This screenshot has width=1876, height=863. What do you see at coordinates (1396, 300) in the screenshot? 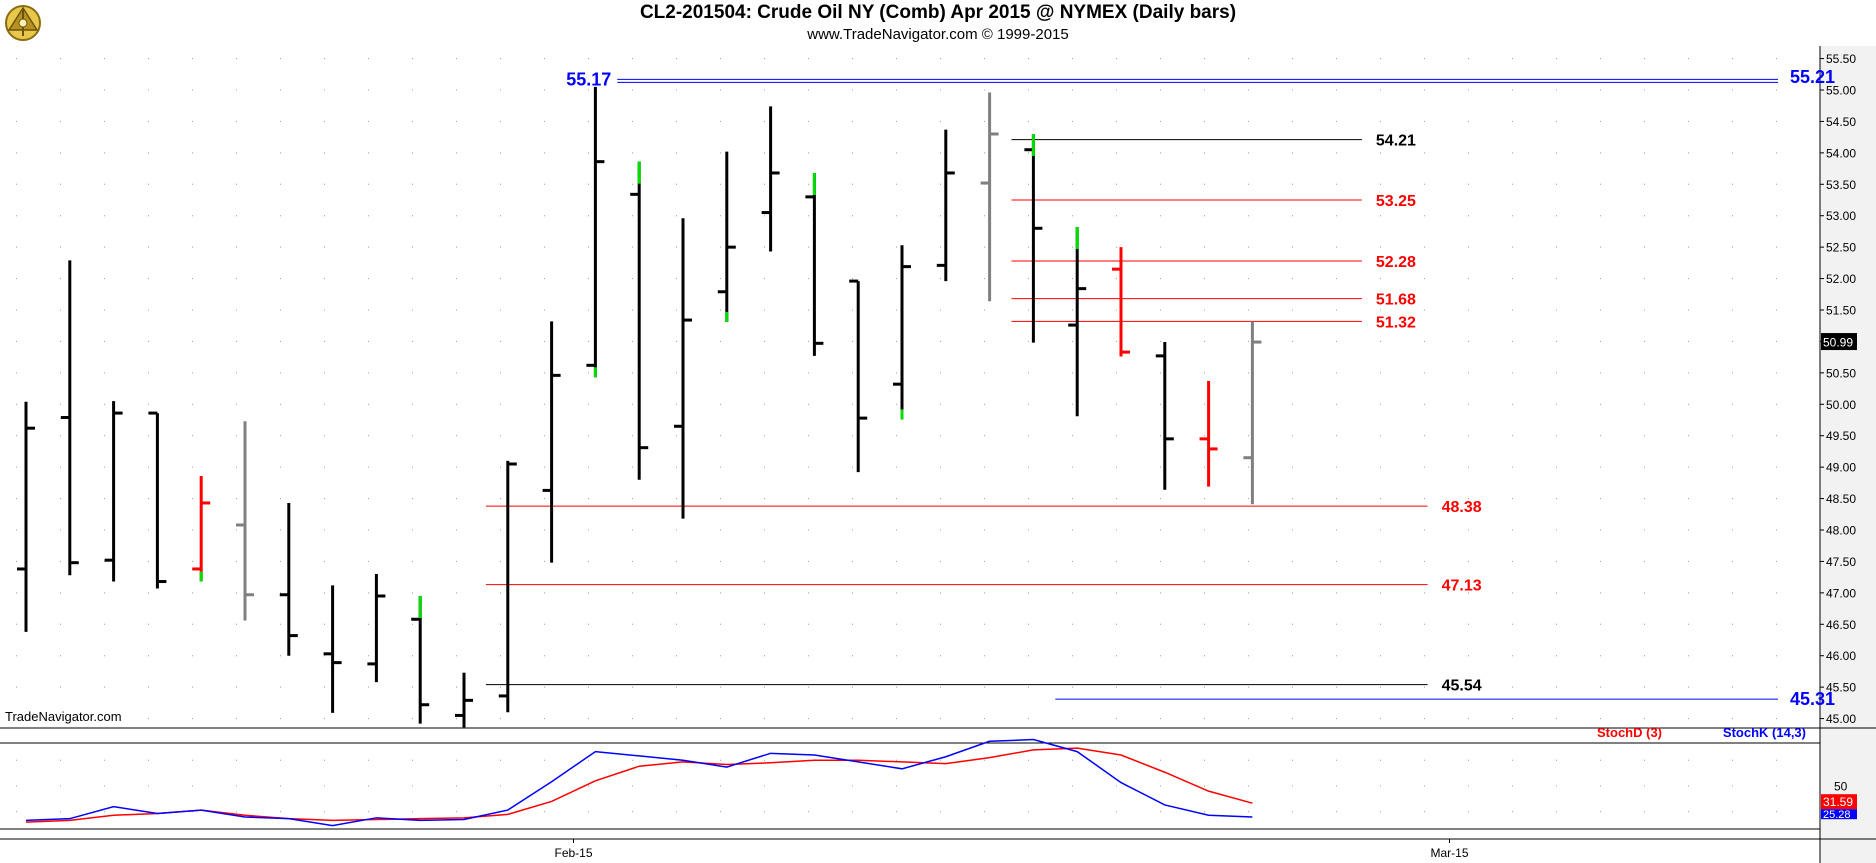
I see `level-label: 51.68` at bounding box center [1396, 300].